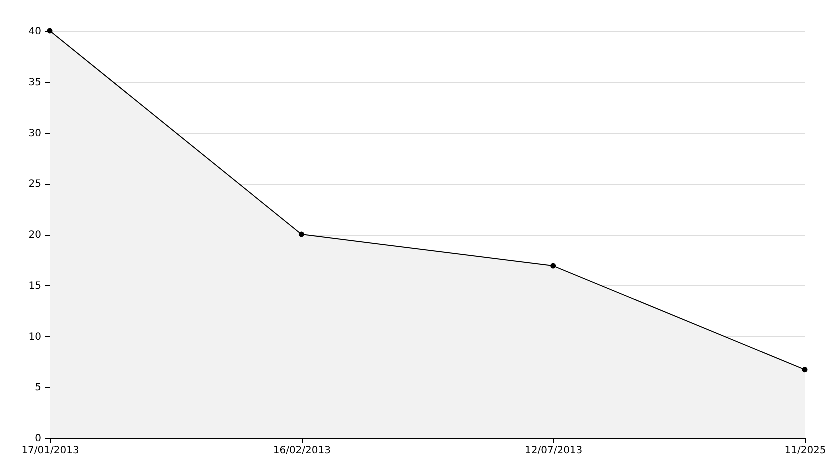  What do you see at coordinates (35, 32) in the screenshot?
I see `y-tick-label: 40` at bounding box center [35, 32].